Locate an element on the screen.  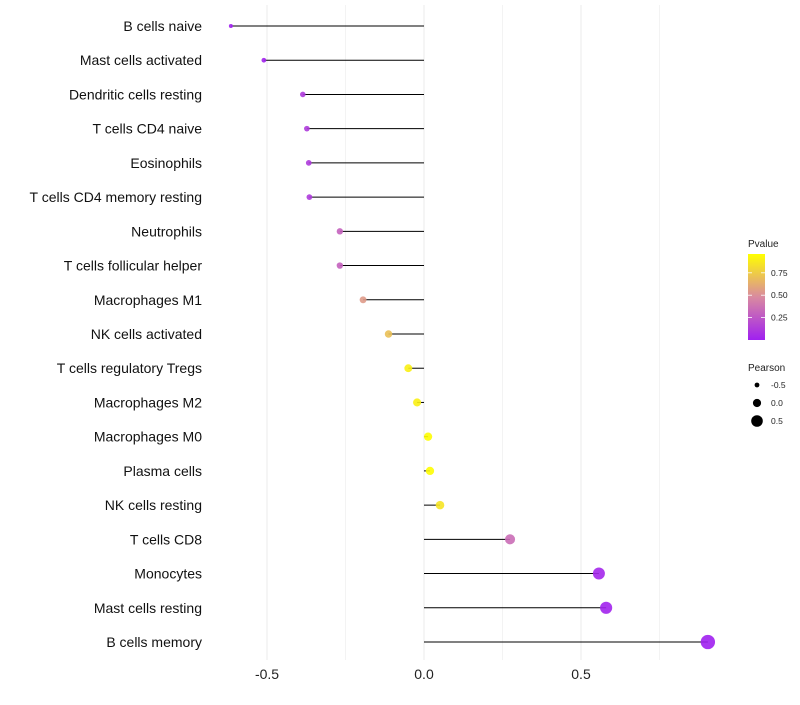
y-tick-label: B cells naive is located at coordinates (162, 26).